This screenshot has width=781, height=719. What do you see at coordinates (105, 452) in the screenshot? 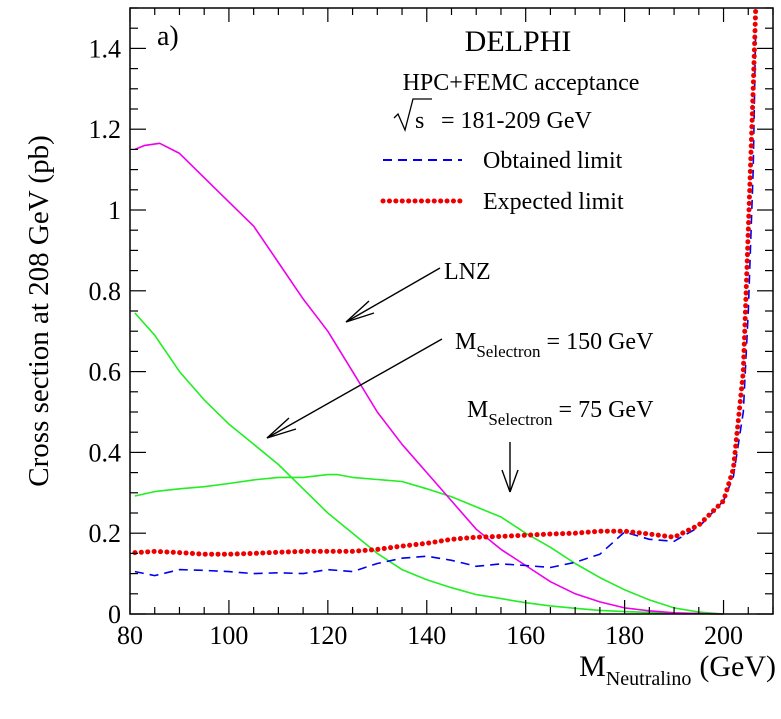
I see `y-tick-label: 0.4` at bounding box center [105, 452].